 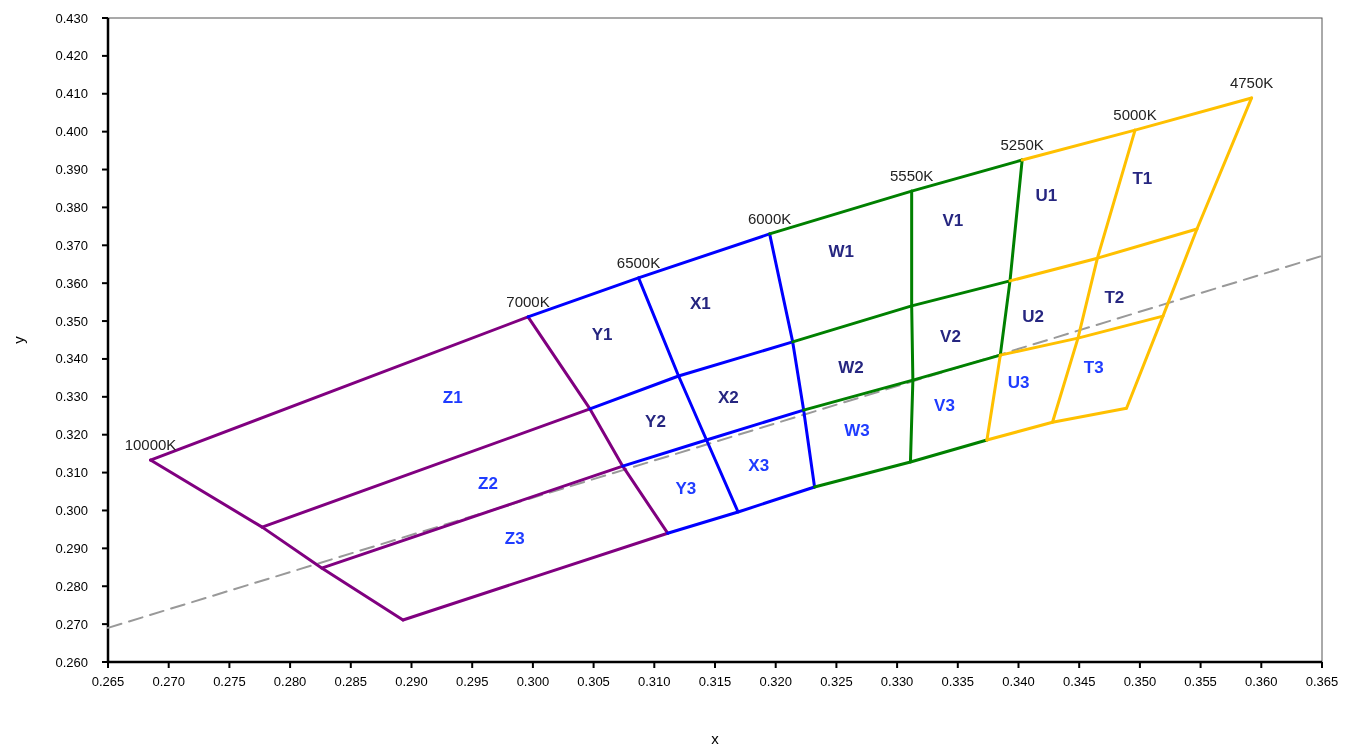 I want to click on annotation: W1, so click(x=841, y=251).